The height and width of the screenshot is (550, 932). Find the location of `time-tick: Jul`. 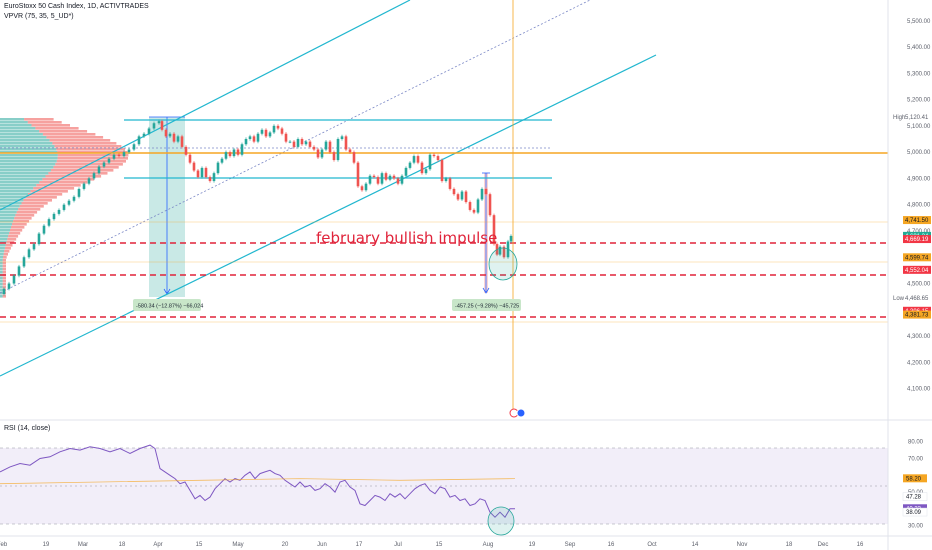

time-tick: Jul is located at coordinates (398, 545).